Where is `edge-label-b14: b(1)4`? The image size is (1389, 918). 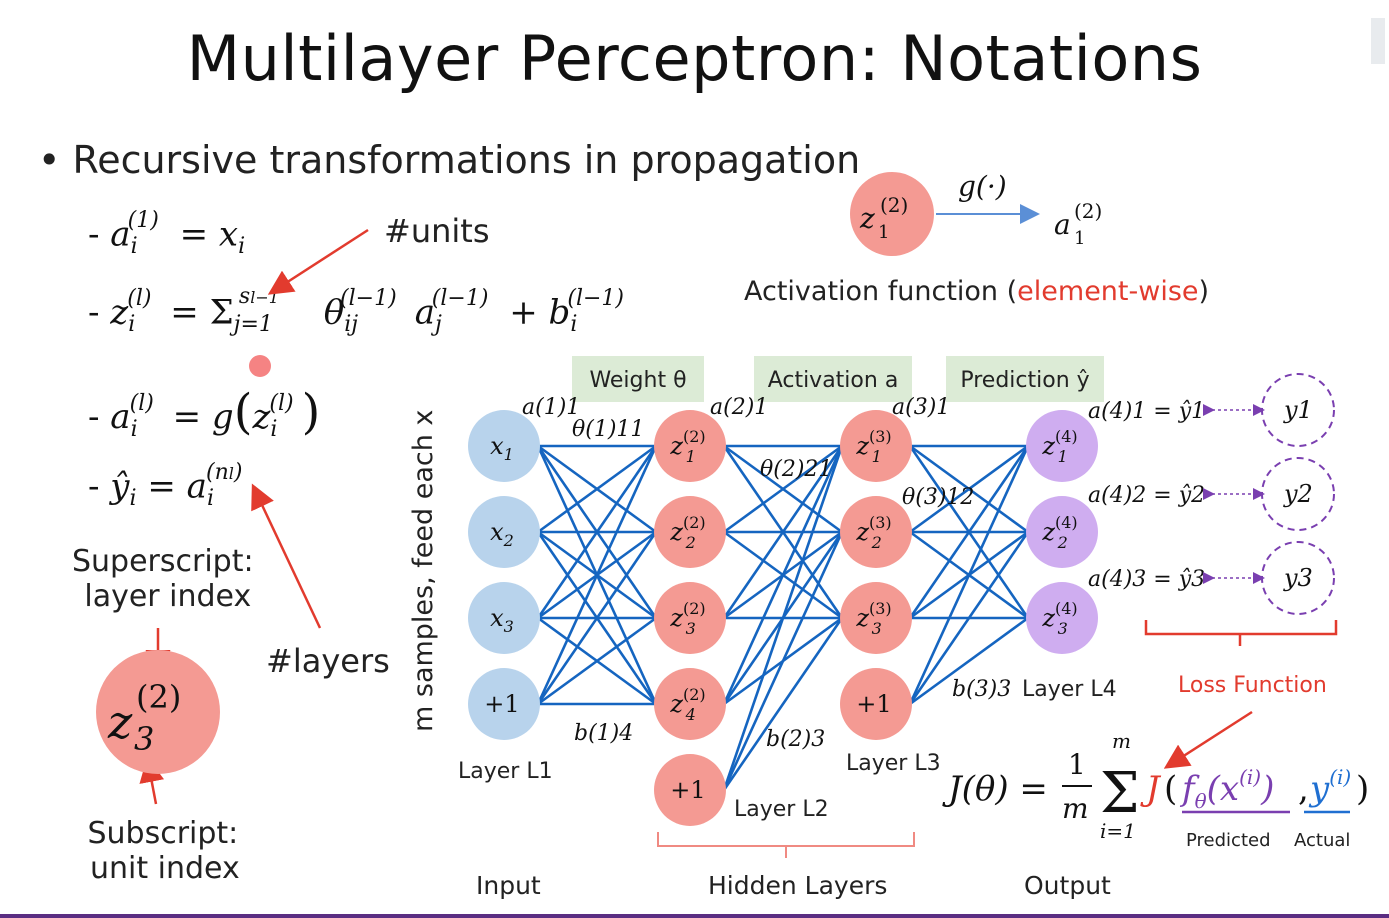 edge-label-b14: b(1)4 is located at coordinates (603, 733).